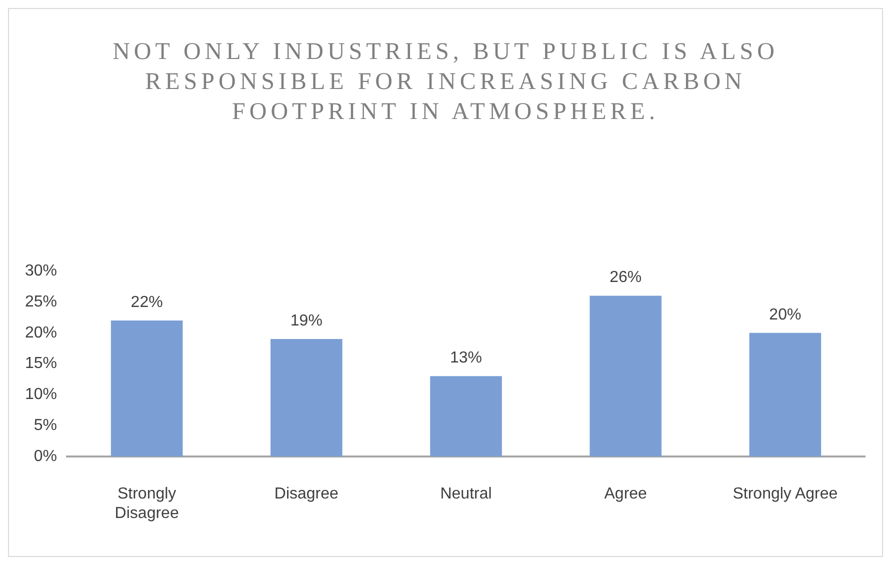 This screenshot has width=891, height=565. Describe the element at coordinates (785, 494) in the screenshot. I see `x-tick-label: Strongly Agree` at that location.